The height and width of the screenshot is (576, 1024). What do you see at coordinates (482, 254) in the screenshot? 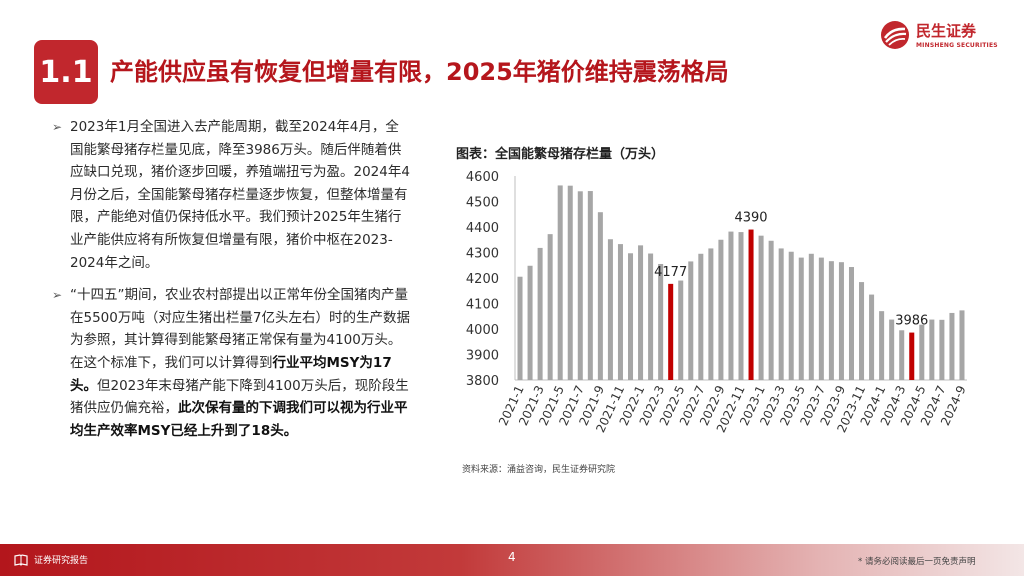
I see `y-tick-label: 4300` at bounding box center [482, 254].